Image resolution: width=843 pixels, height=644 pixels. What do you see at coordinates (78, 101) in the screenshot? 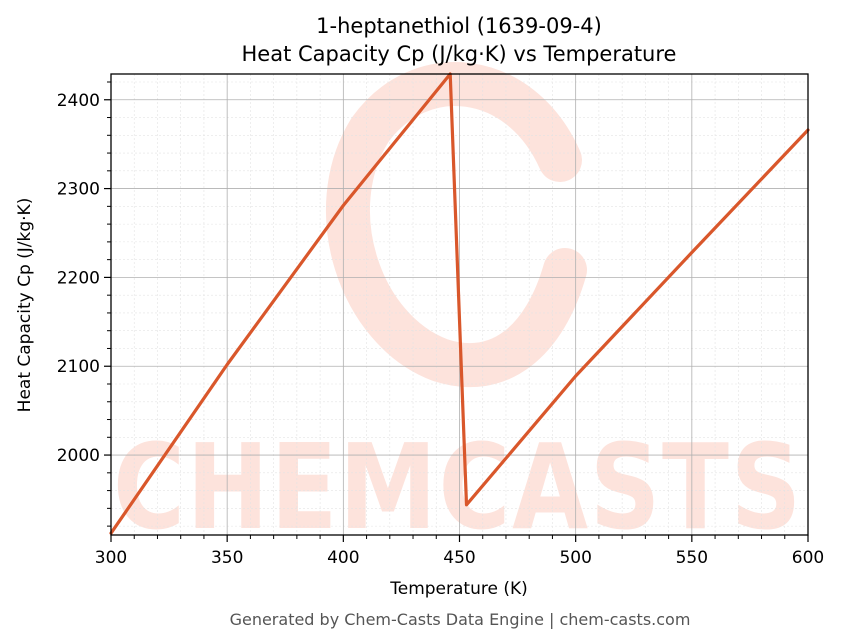
I see `y-tick-label: 2400` at bounding box center [78, 101].